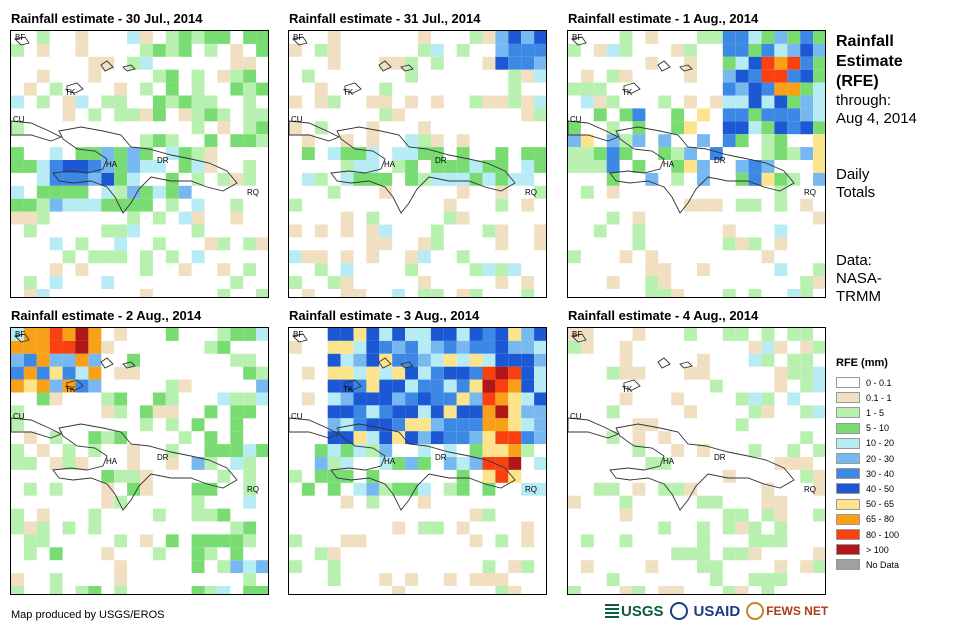 The height and width of the screenshot is (635, 970). What do you see at coordinates (70, 389) in the screenshot?
I see `label-tk: TK` at bounding box center [70, 389].